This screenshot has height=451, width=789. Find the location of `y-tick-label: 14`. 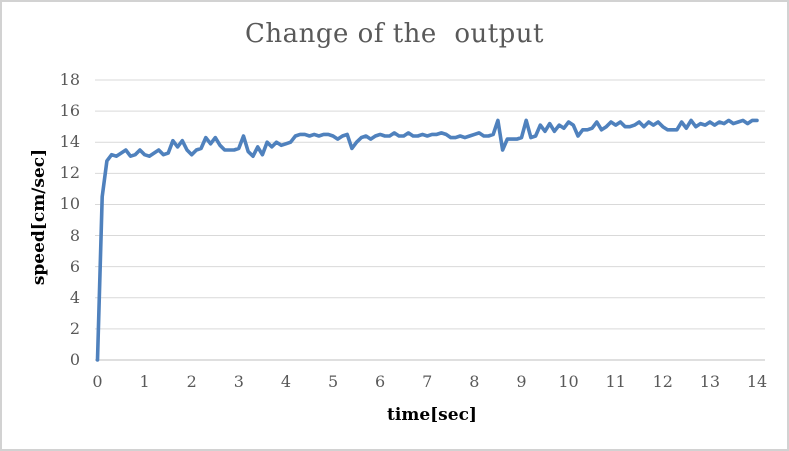

y-tick-label: 14 is located at coordinates (69, 142).